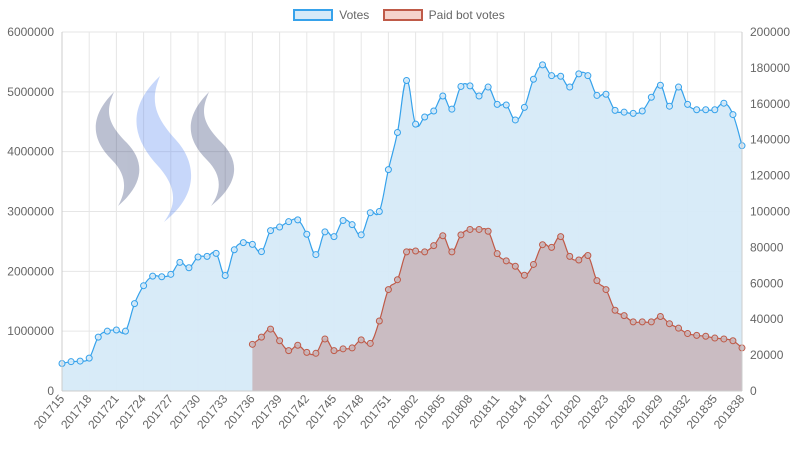 The image size is (798, 450). I want to click on legend-swatch-votes, so click(313, 15).